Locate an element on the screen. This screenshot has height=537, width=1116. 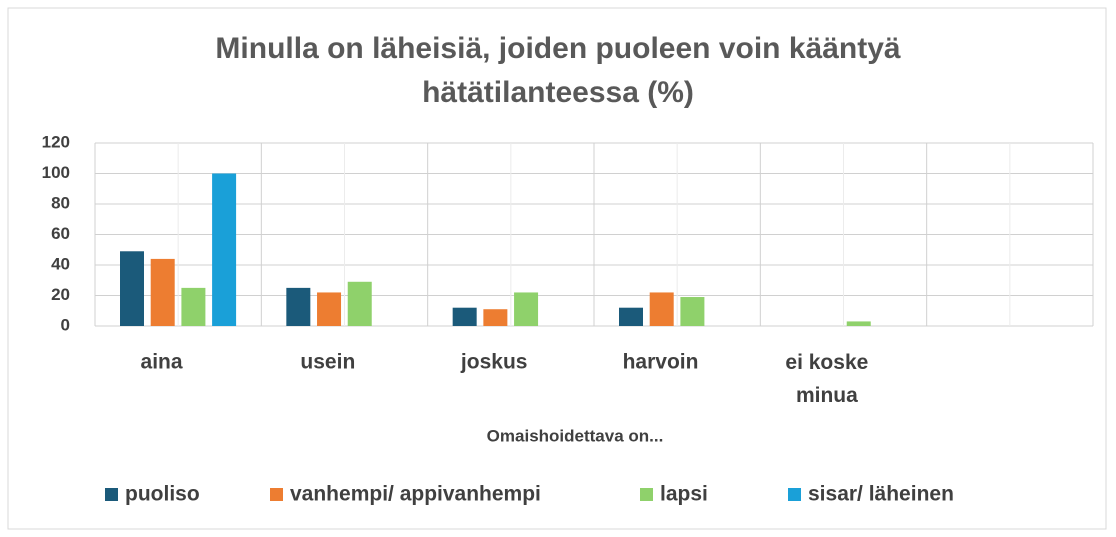
legend-label: sisar/ läheinen is located at coordinates (881, 494).